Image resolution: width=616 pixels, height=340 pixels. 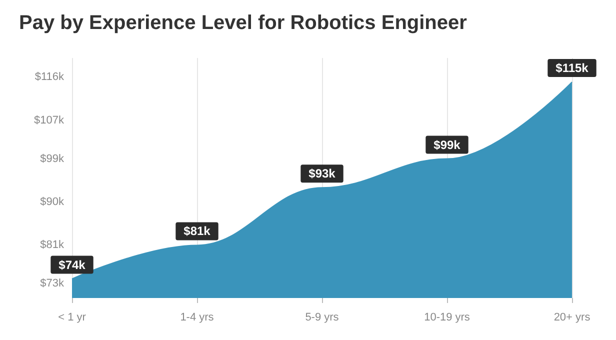 What do you see at coordinates (572, 318) in the screenshot?
I see `x-tick-label: 20+ yrs` at bounding box center [572, 318].